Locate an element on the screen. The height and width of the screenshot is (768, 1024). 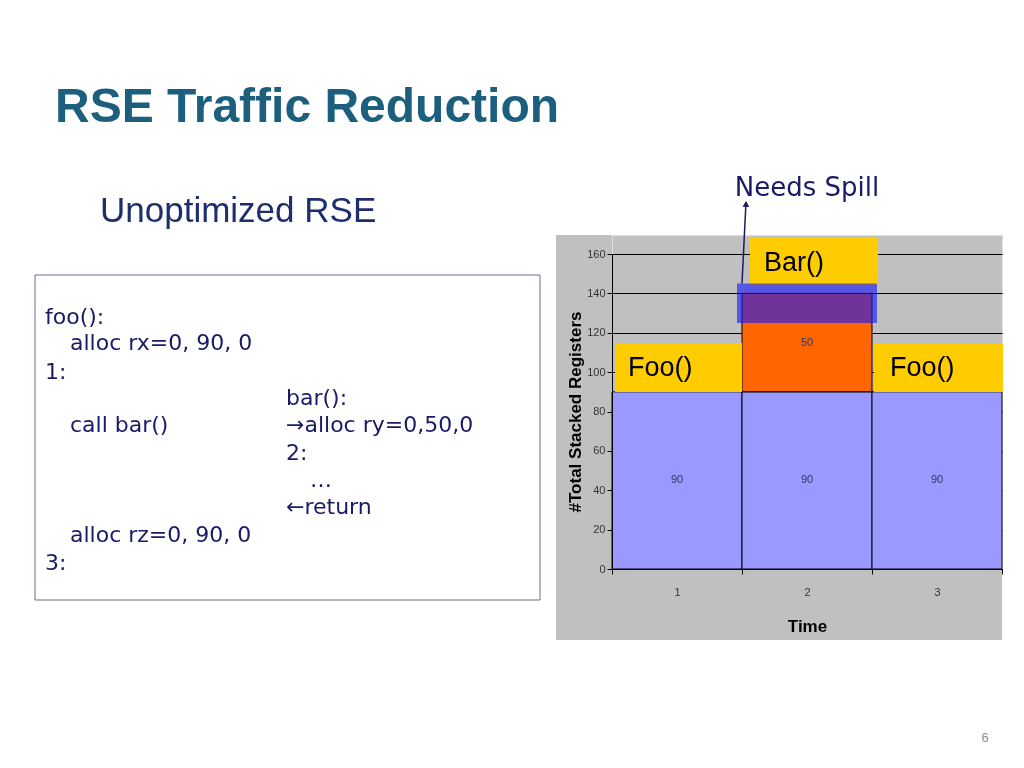
x-tick-label: 3 is located at coordinates (937, 591).